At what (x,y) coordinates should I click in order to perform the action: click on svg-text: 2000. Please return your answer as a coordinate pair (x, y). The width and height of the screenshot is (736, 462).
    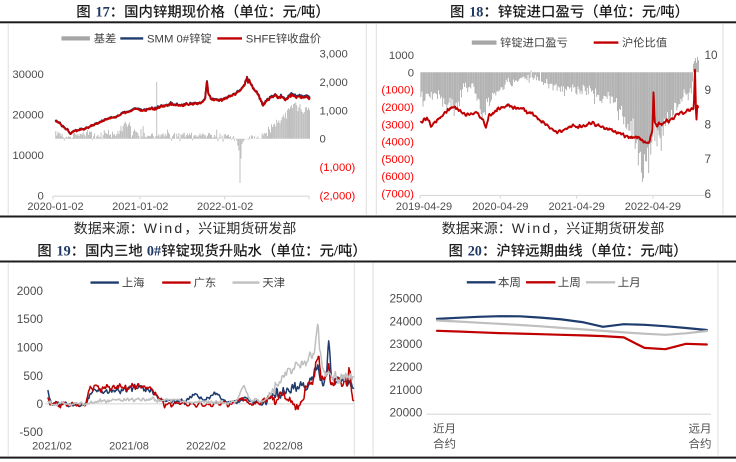
    Looking at the image, I should click on (30, 291).